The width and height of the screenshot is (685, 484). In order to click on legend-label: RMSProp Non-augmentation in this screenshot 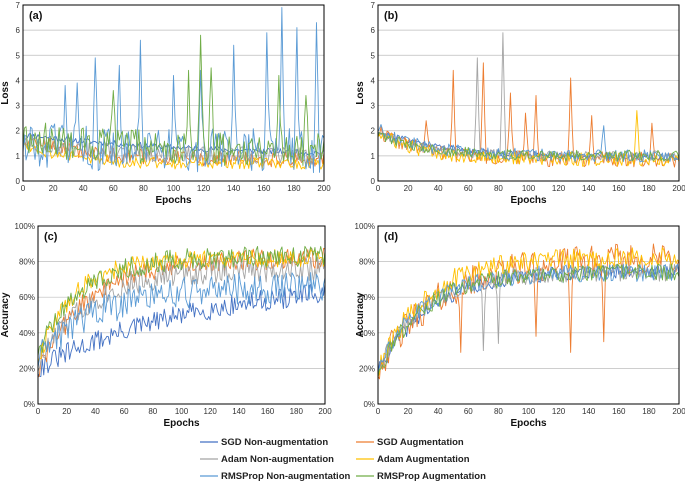, I will do `click(285, 476)`.